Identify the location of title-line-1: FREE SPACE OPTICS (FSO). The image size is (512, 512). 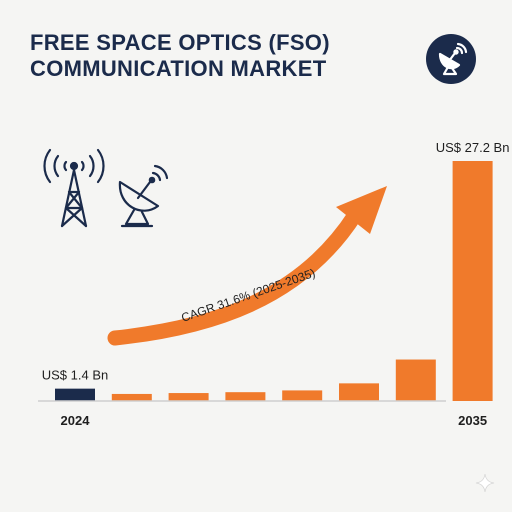
(180, 42).